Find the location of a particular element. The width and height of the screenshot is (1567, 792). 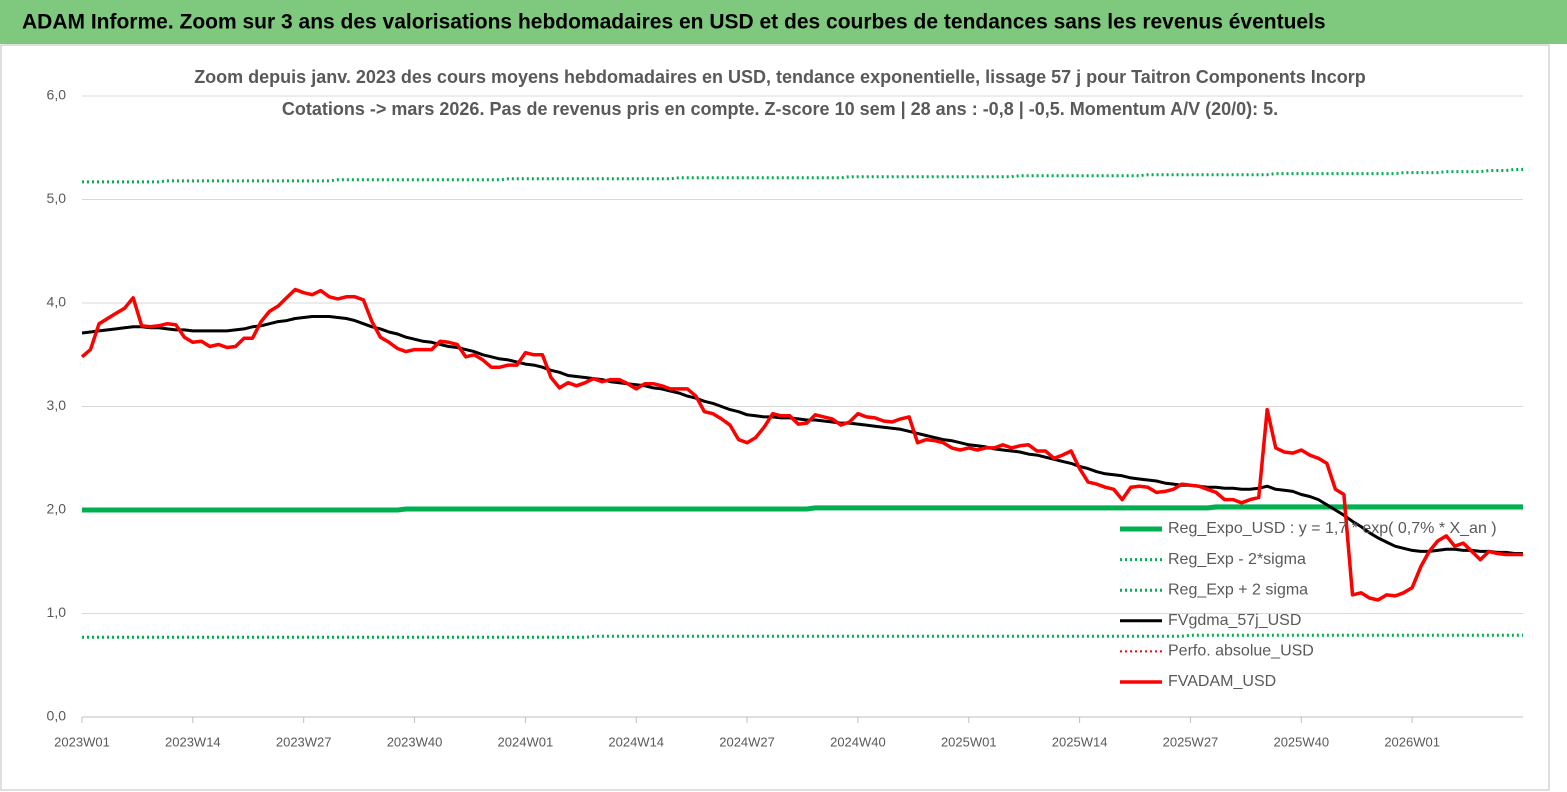

y-tick-label: 4,0 is located at coordinates (57, 302).